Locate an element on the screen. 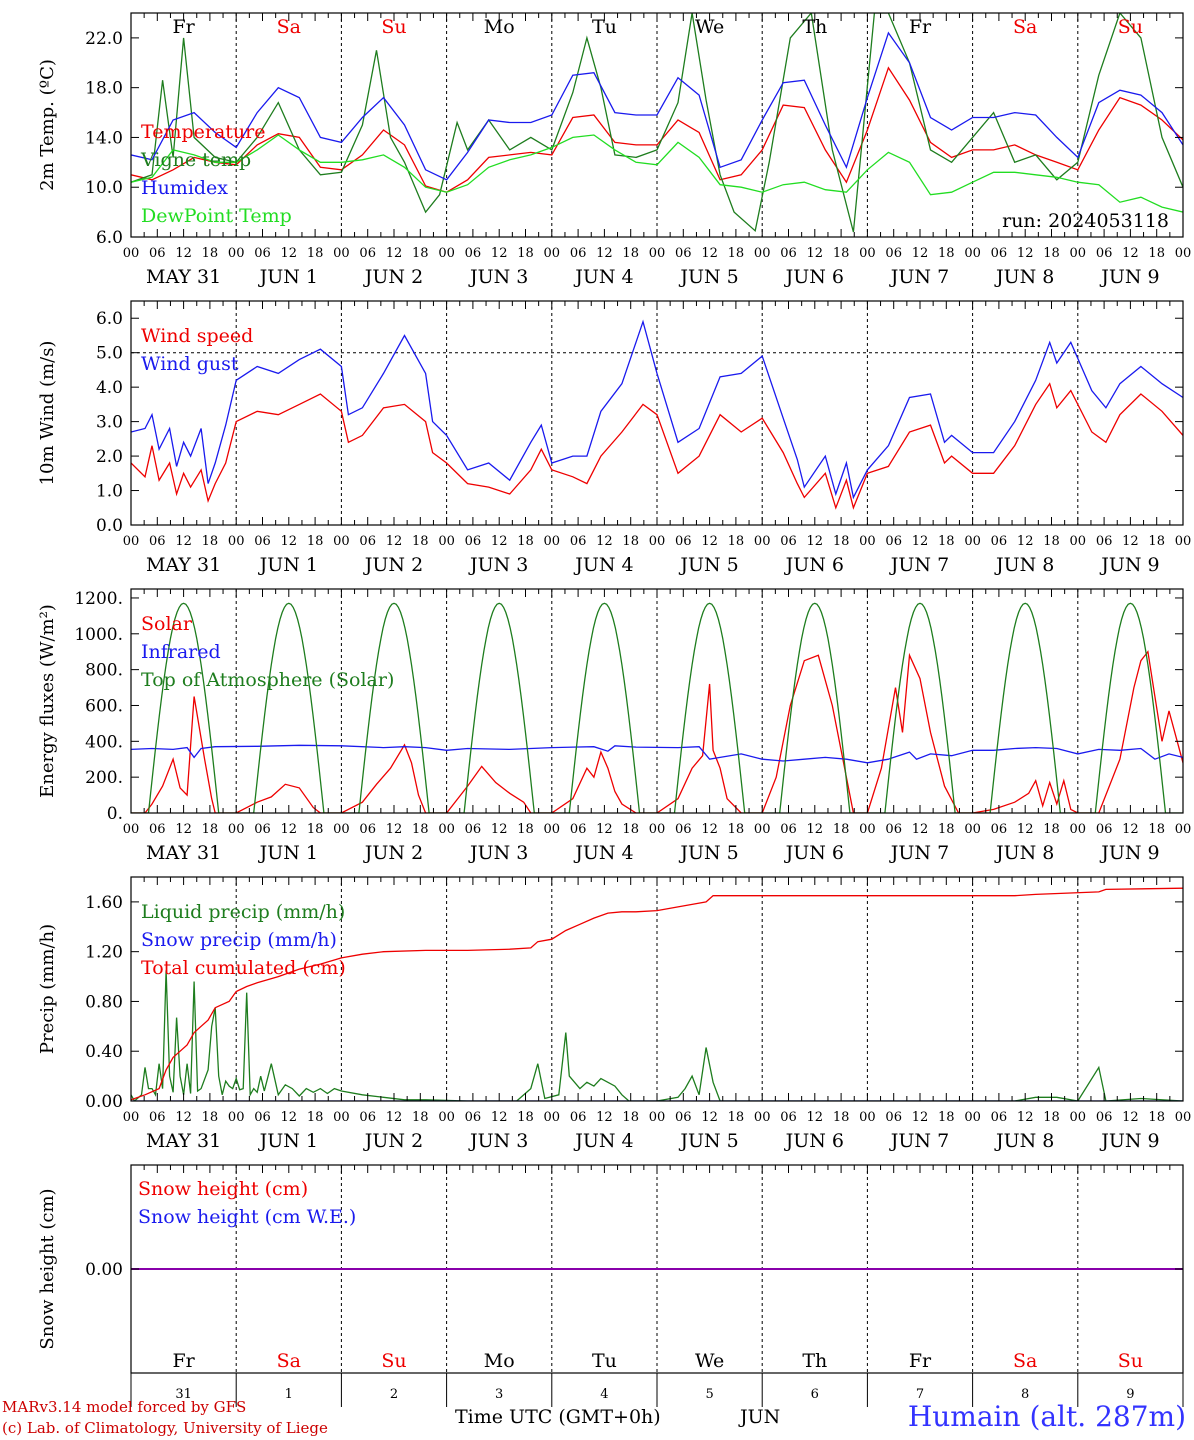 The image size is (1194, 1440). legend-entry: Humidex is located at coordinates (184, 188).